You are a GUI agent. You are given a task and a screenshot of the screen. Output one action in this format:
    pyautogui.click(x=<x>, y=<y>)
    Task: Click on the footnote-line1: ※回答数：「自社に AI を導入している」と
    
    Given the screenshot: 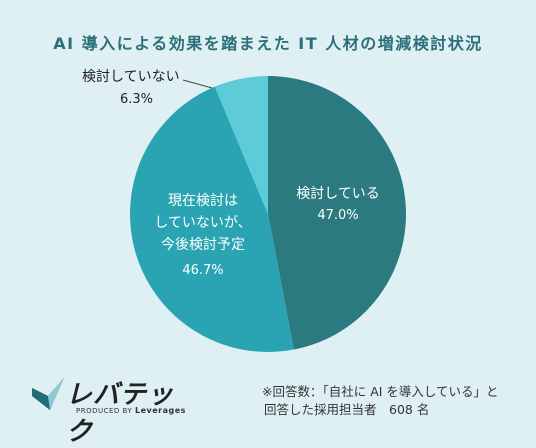 What is the action you would take?
    pyautogui.click(x=380, y=391)
    